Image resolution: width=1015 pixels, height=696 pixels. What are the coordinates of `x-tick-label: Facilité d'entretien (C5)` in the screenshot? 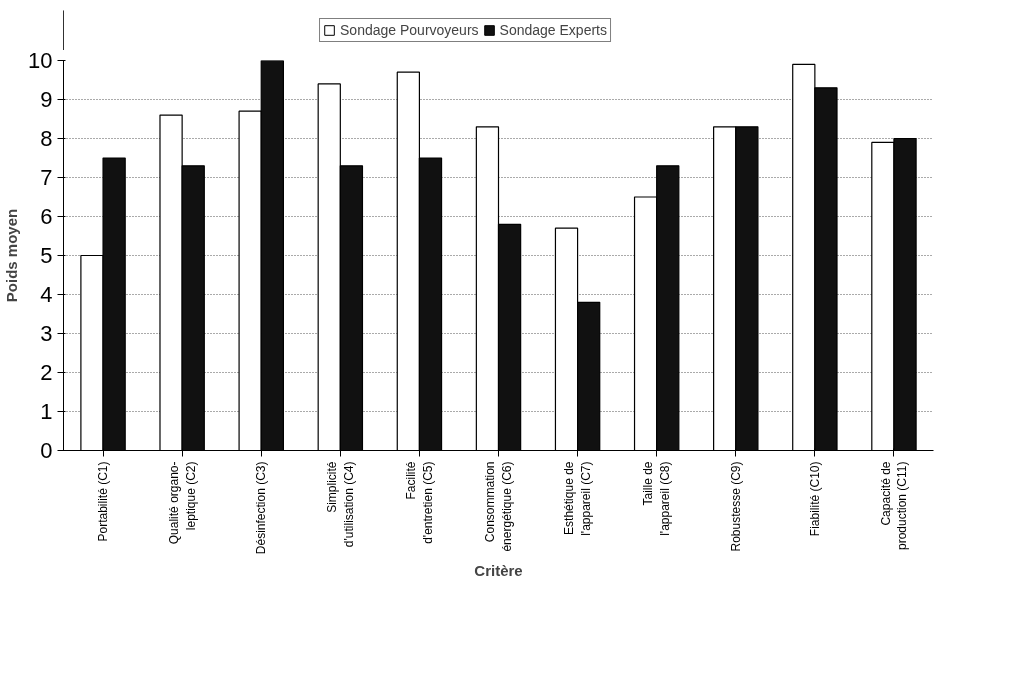 It's located at (419, 502).